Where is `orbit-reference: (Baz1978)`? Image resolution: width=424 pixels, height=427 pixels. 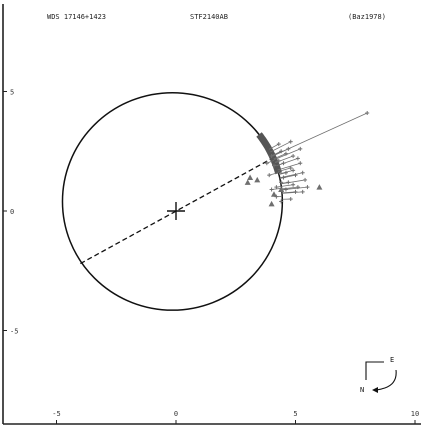
orbit-reference: (Baz1978) is located at coordinates (367, 17).